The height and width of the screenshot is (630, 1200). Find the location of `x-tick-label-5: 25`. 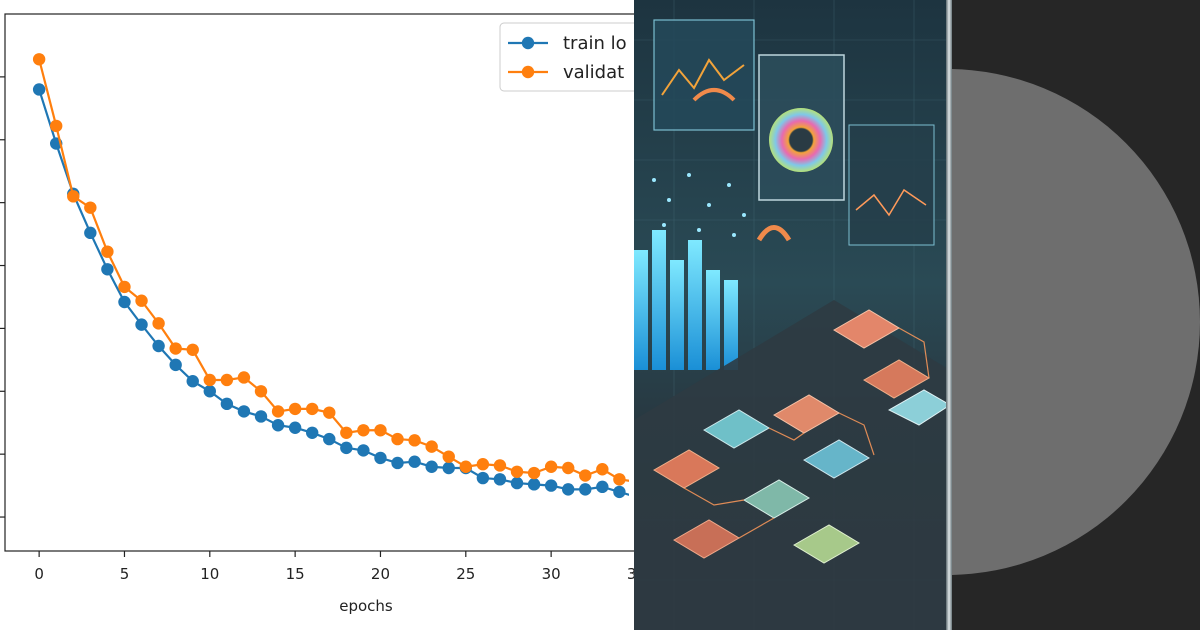

x-tick-label-5: 25 is located at coordinates (465, 574).